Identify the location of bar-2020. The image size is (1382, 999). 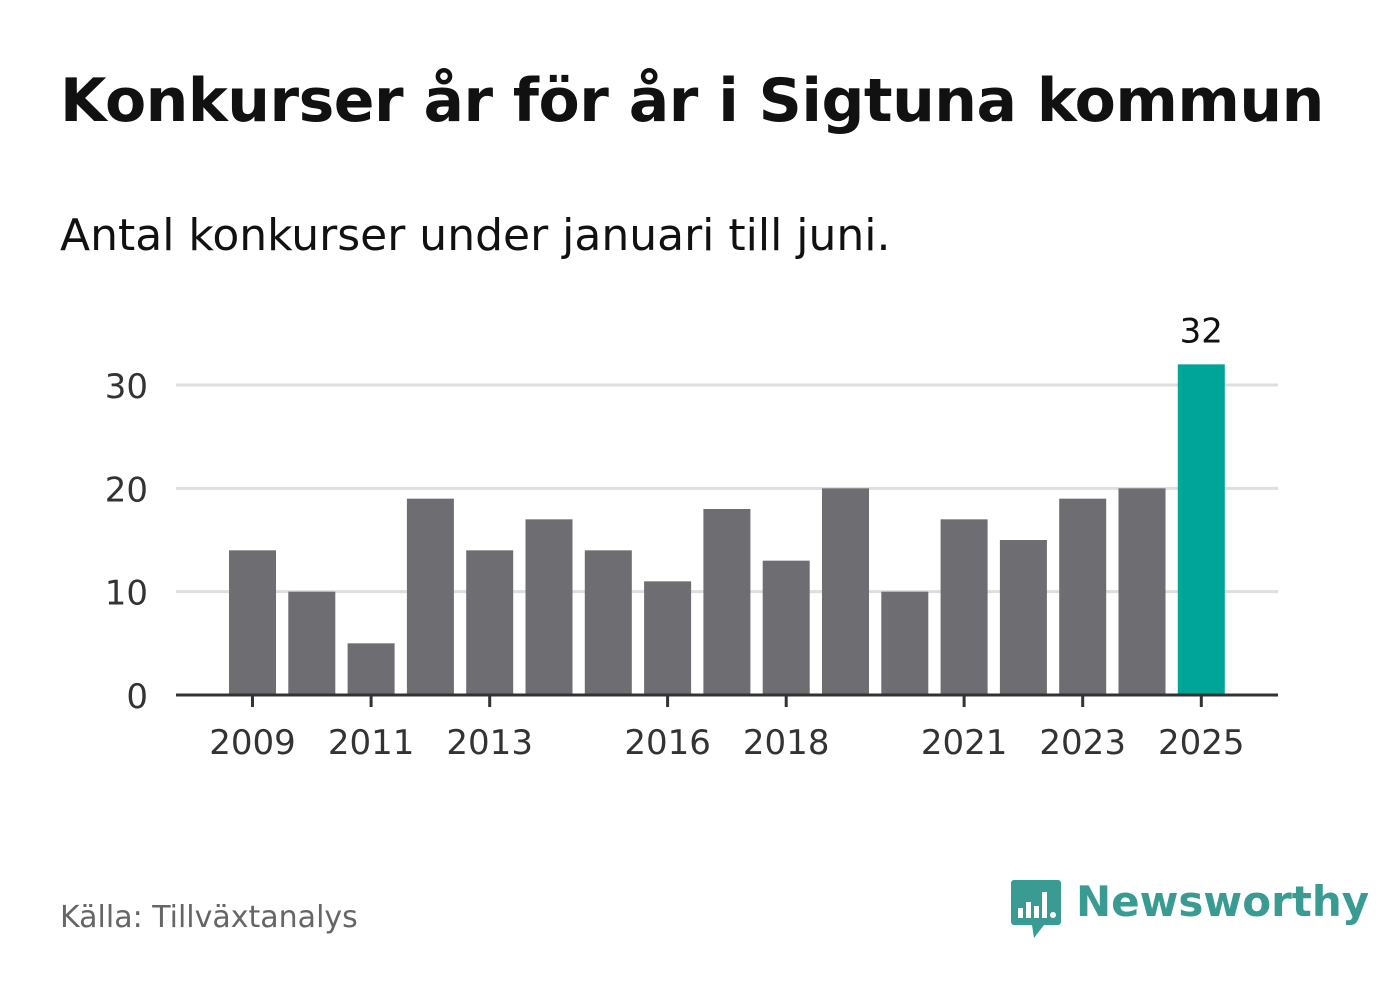
(905, 643).